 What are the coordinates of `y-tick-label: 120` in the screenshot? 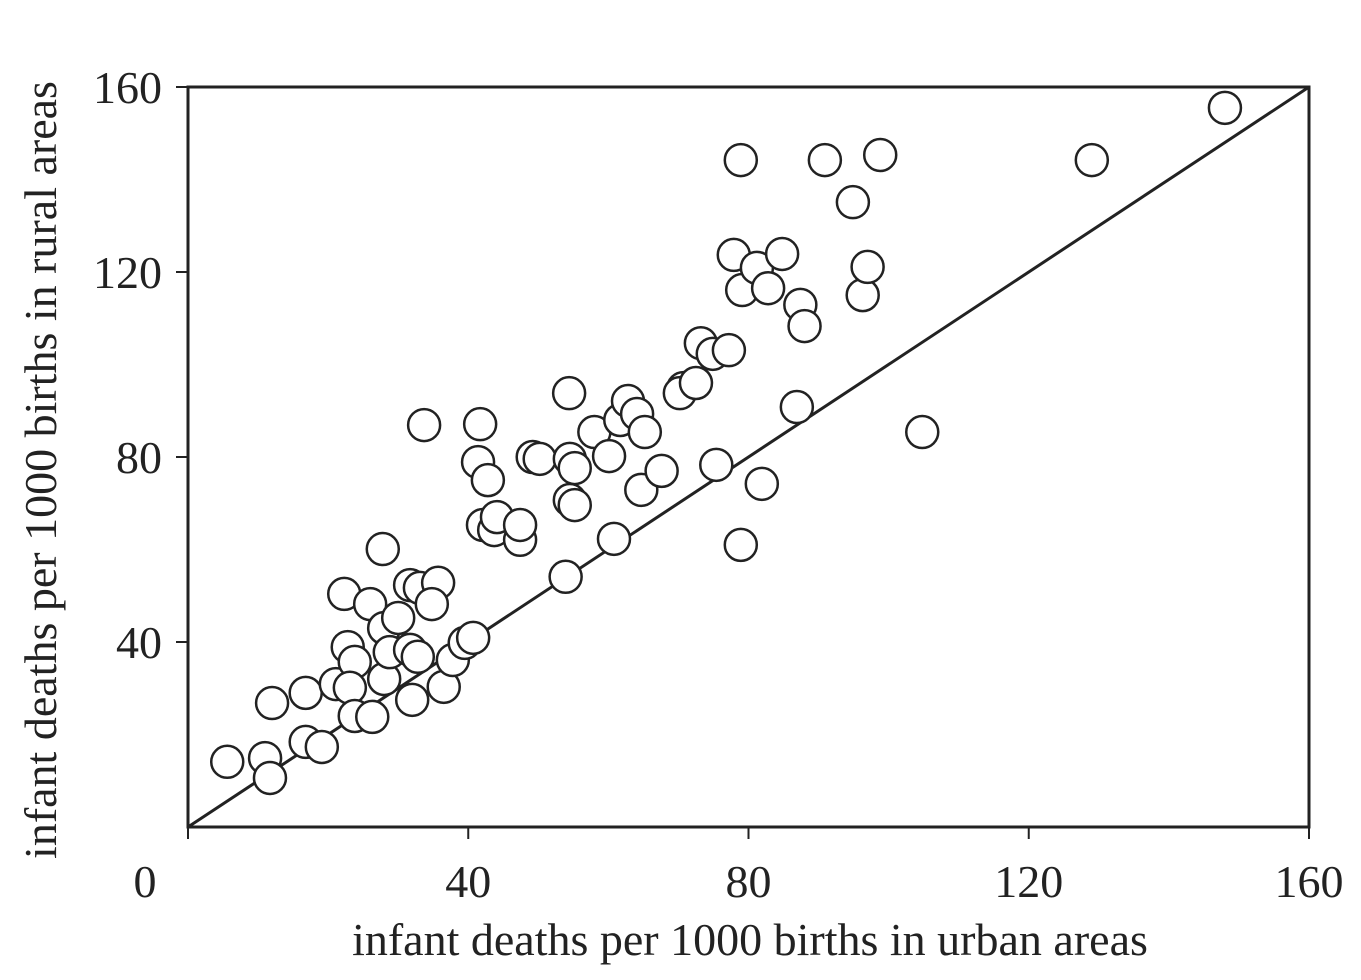 It's located at (127, 272).